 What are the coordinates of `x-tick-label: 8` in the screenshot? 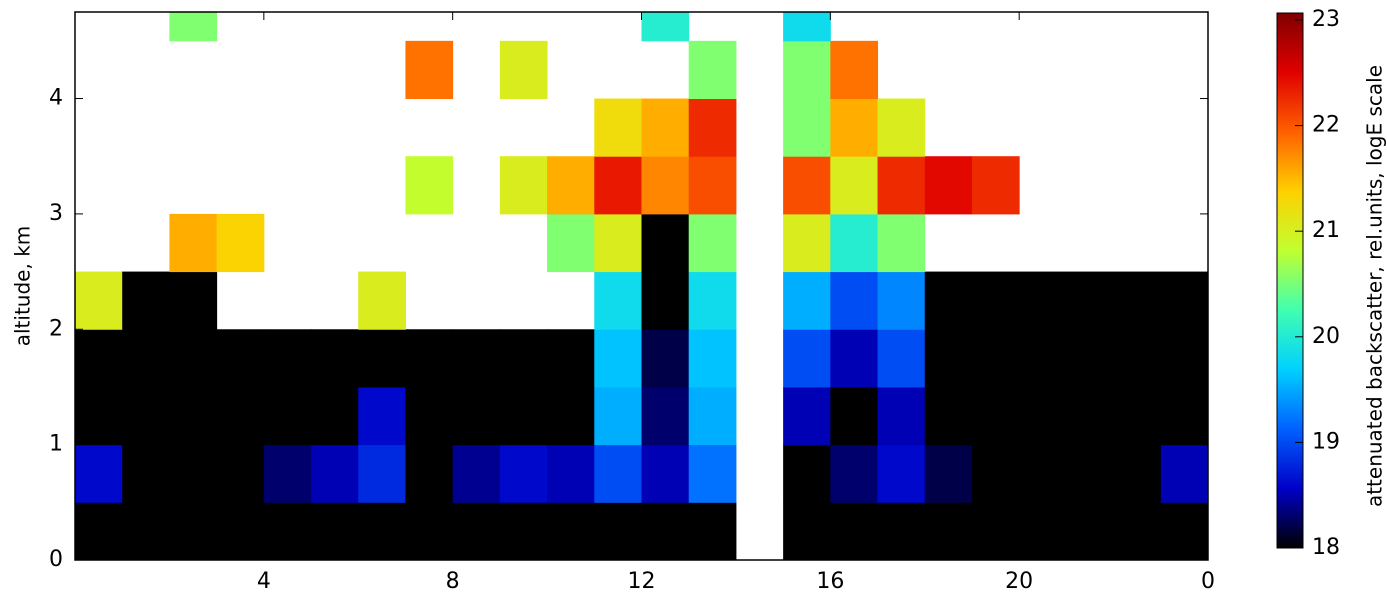 It's located at (453, 581).